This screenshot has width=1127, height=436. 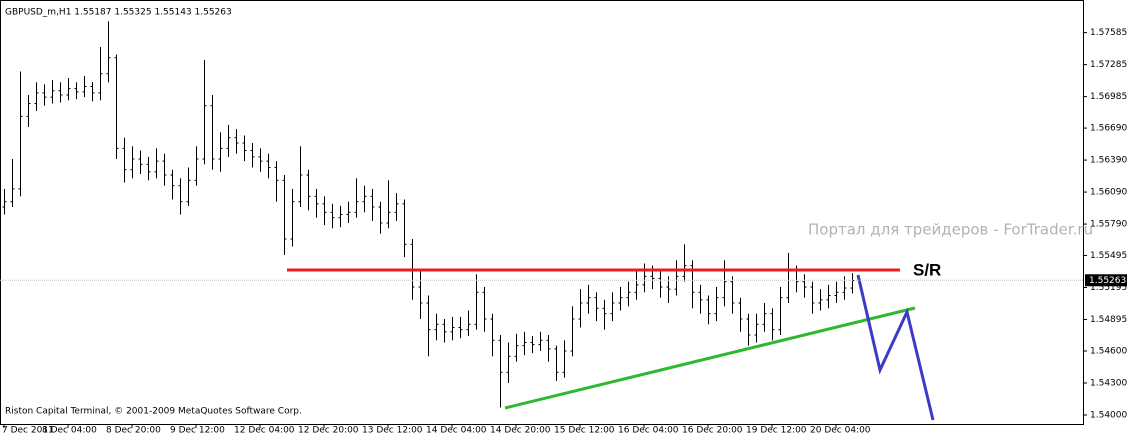 What do you see at coordinates (776, 431) in the screenshot?
I see `x-tick-label: 19 Dec 12:00` at bounding box center [776, 431].